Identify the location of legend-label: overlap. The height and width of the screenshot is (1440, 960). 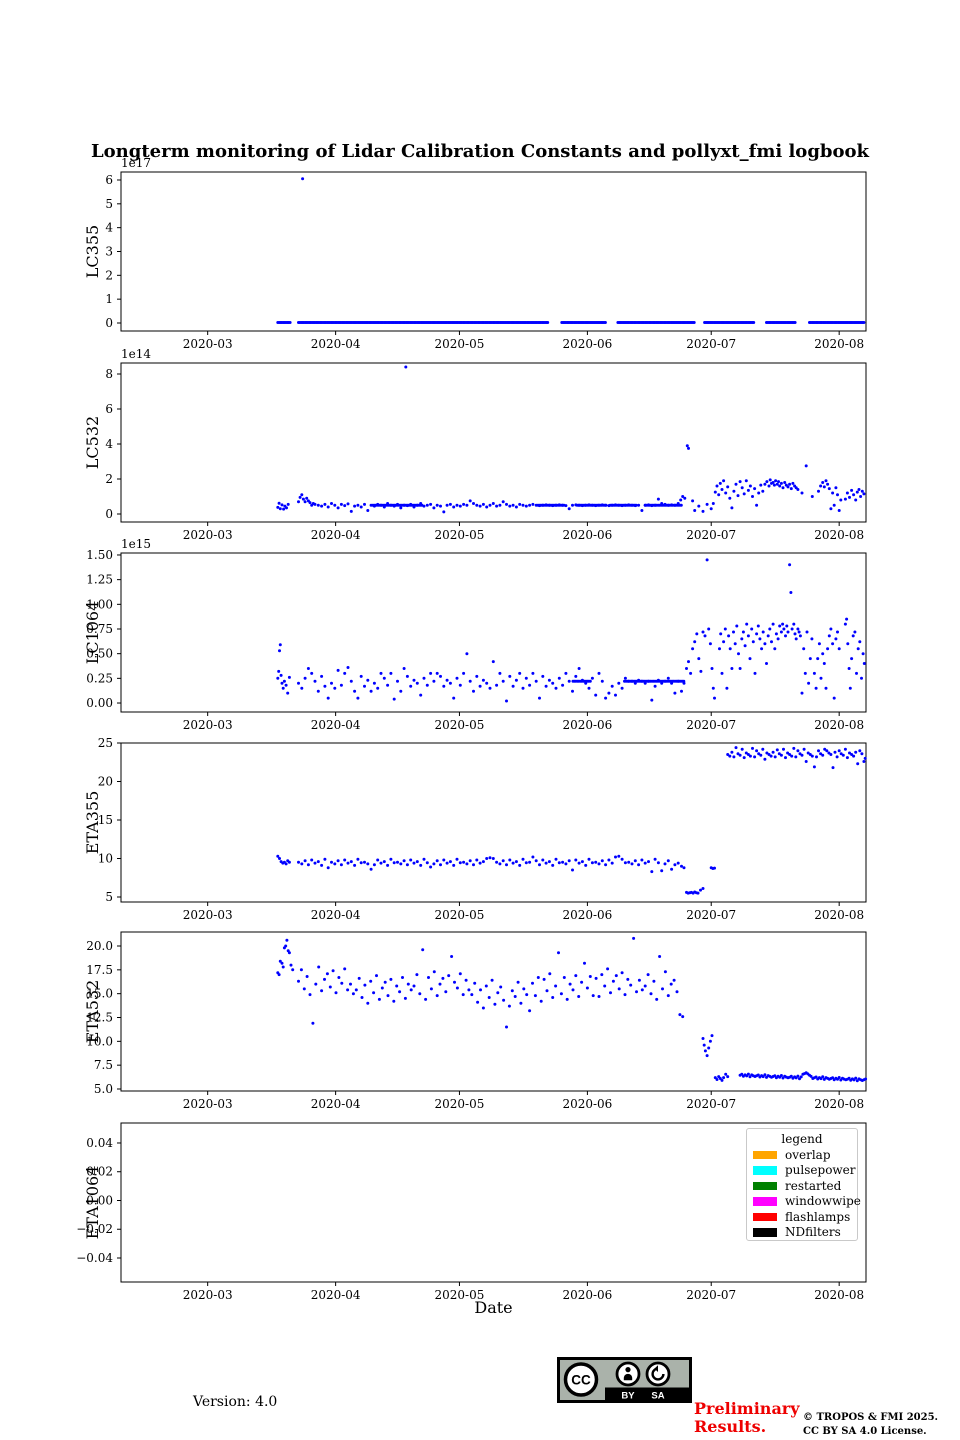
(808, 1154).